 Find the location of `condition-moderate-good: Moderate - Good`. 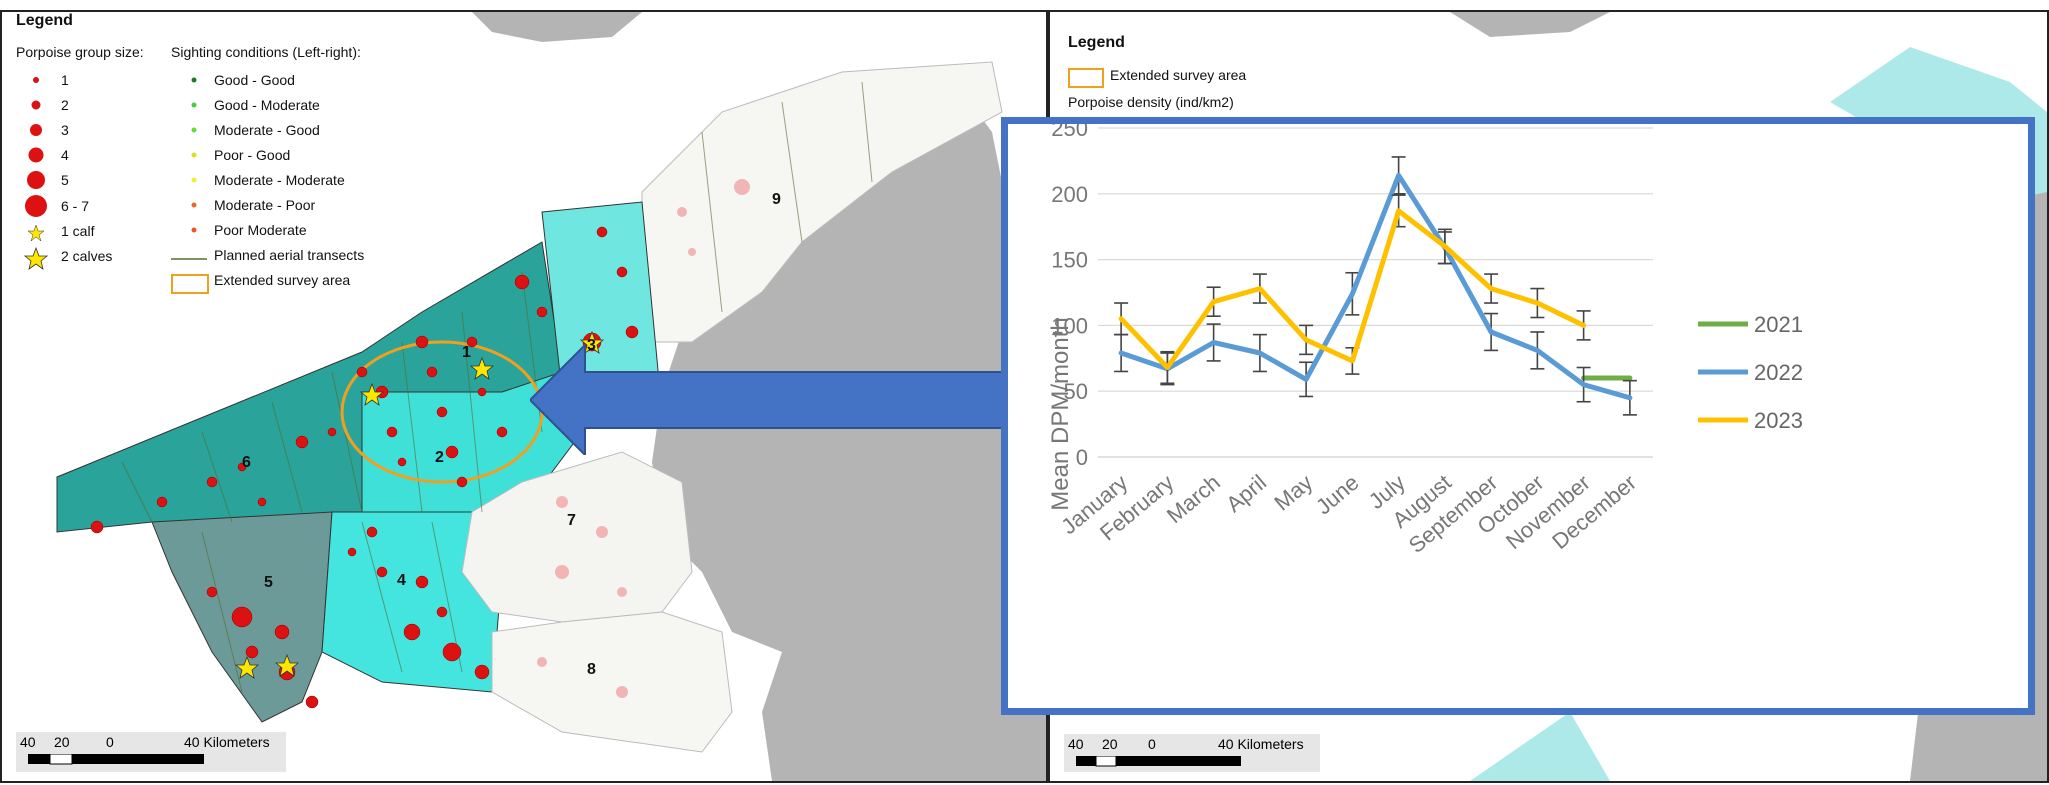

condition-moderate-good: Moderate - Good is located at coordinates (267, 130).